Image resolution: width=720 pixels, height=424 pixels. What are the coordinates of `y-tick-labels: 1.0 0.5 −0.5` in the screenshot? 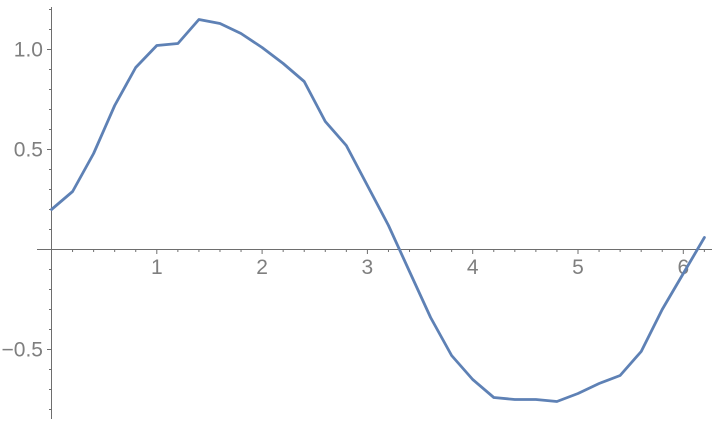 It's located at (22, 200).